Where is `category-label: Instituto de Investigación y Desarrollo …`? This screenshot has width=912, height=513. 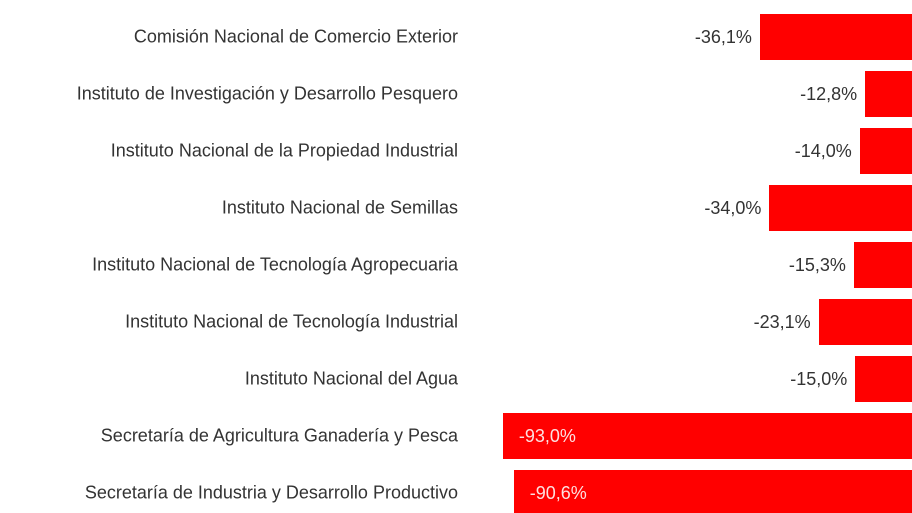 category-label: Instituto de Investigación y Desarrollo … is located at coordinates (229, 94).